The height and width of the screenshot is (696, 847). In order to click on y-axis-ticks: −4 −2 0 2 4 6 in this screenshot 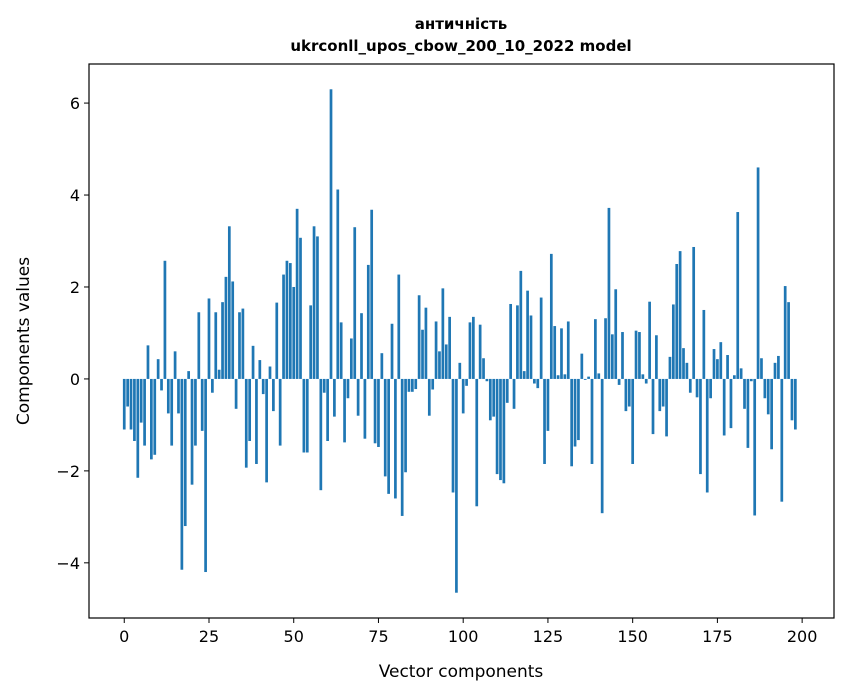, I will do `click(72, 333)`.